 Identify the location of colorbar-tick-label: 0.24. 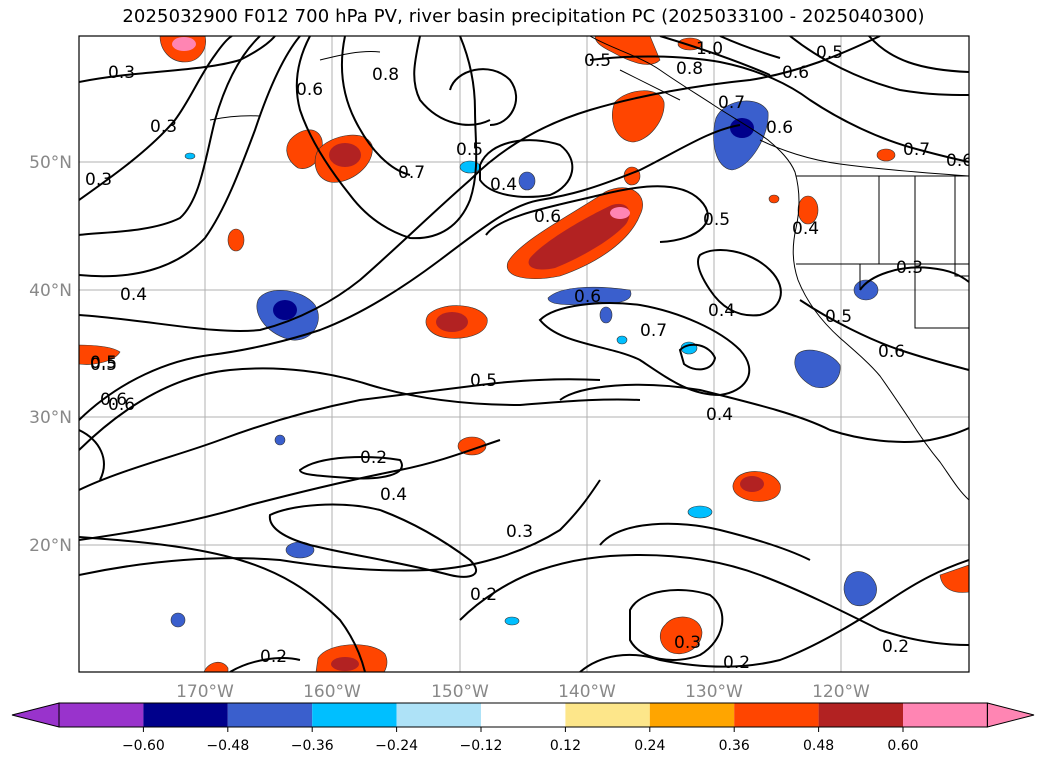
(649, 746).